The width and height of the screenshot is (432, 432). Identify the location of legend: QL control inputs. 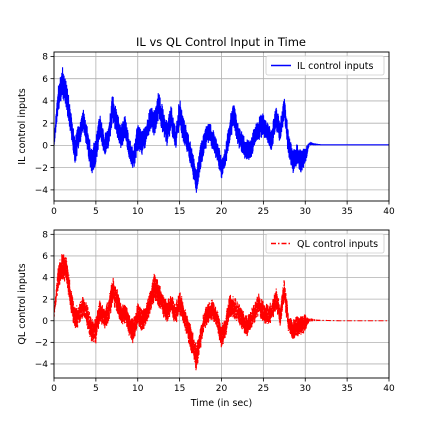
(325, 243).